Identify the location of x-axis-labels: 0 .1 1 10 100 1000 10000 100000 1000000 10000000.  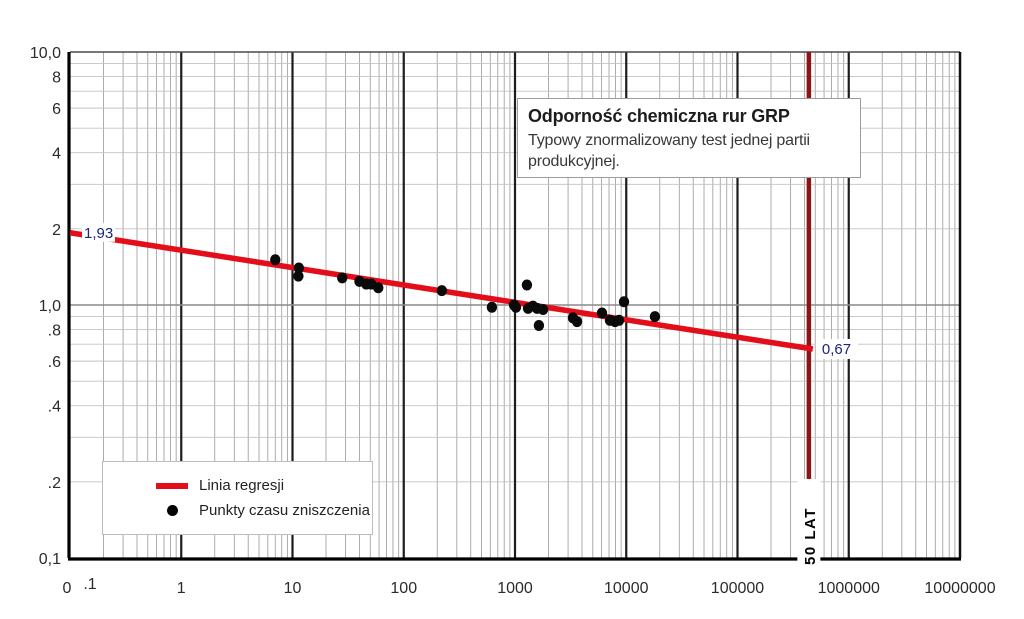
(529, 586).